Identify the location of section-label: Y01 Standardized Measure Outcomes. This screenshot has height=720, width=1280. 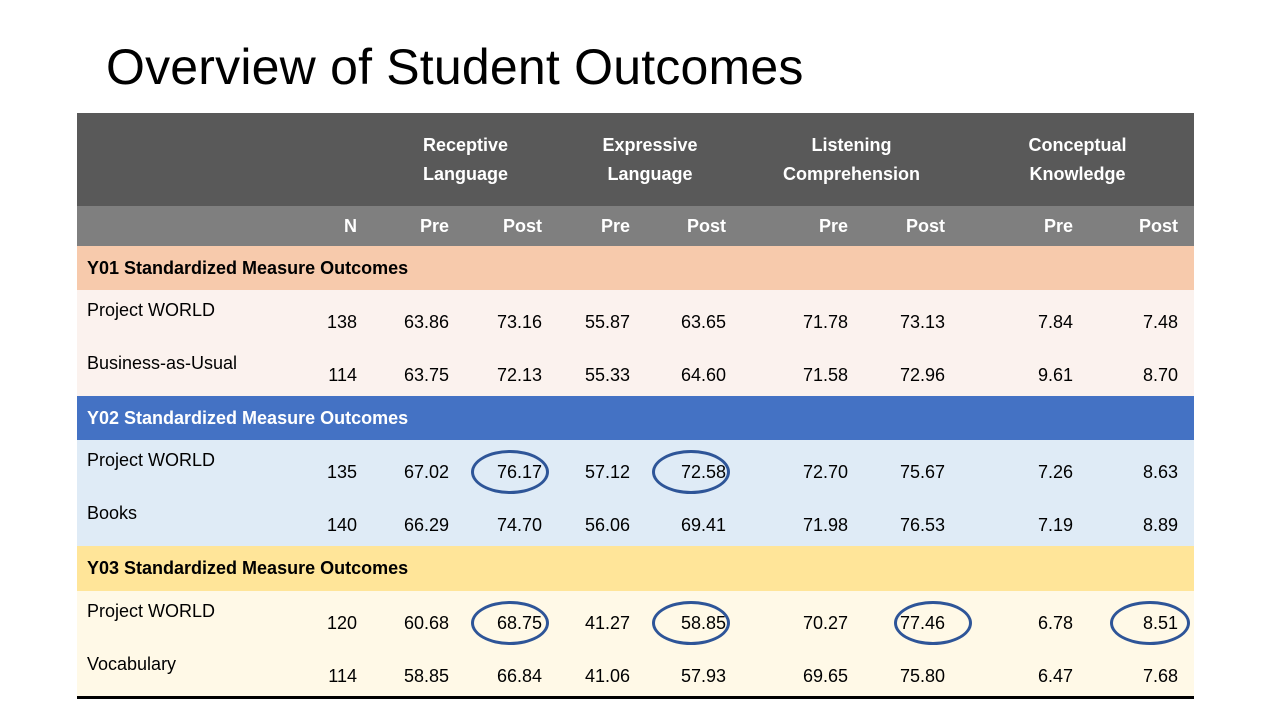
(248, 267).